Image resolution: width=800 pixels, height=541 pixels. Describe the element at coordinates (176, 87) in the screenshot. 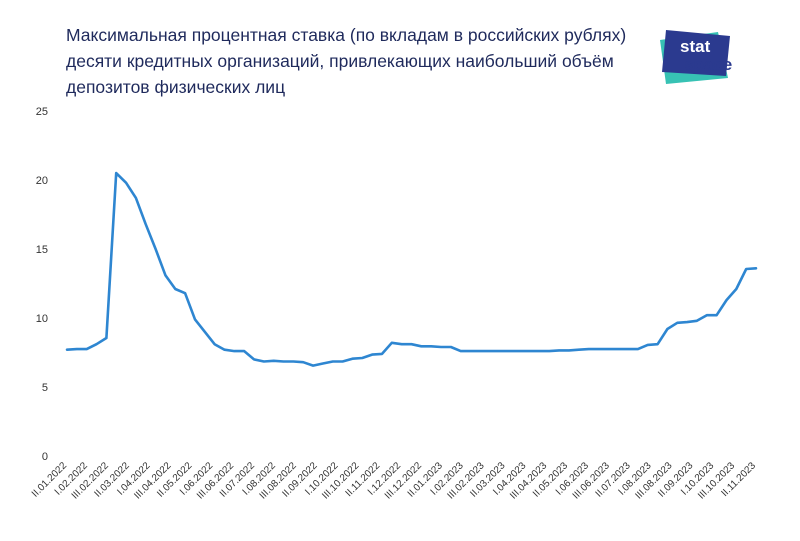

I see `title-line-3: депозитов физических лиц` at that location.